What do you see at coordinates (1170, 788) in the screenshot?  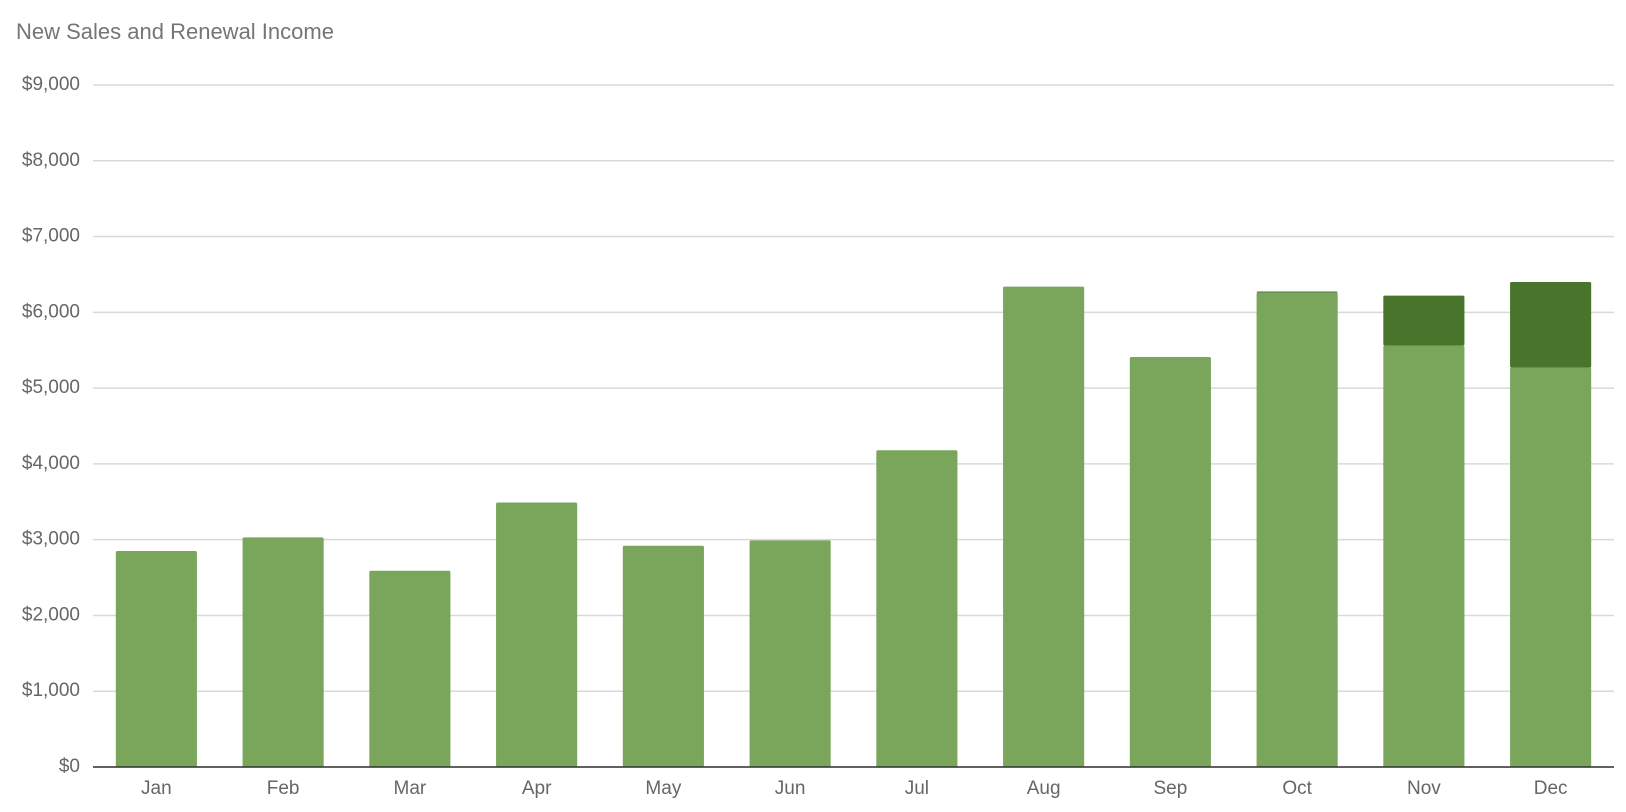 I see `x-tick-label: Sep` at bounding box center [1170, 788].